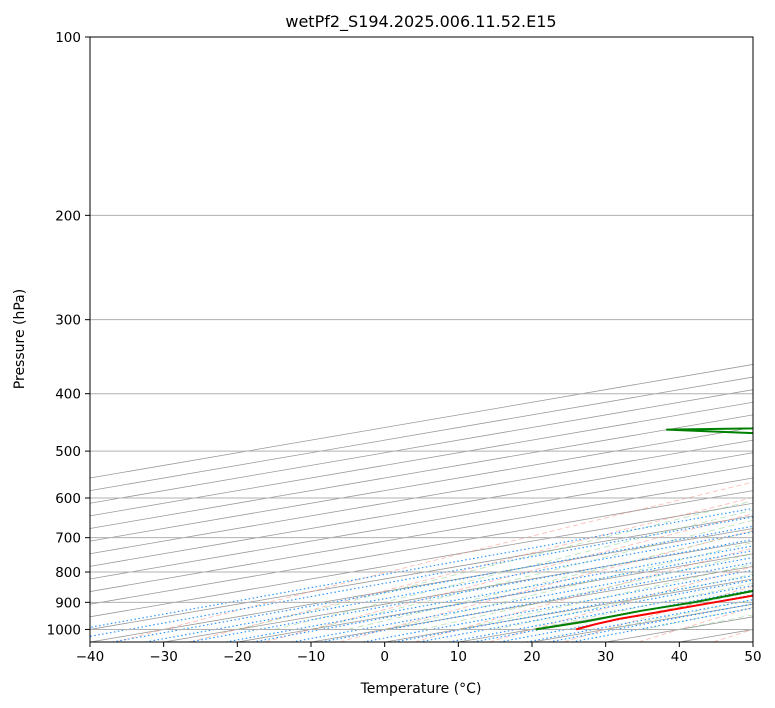  Describe the element at coordinates (68, 539) in the screenshot. I see `y-tick-label: 700` at that location.